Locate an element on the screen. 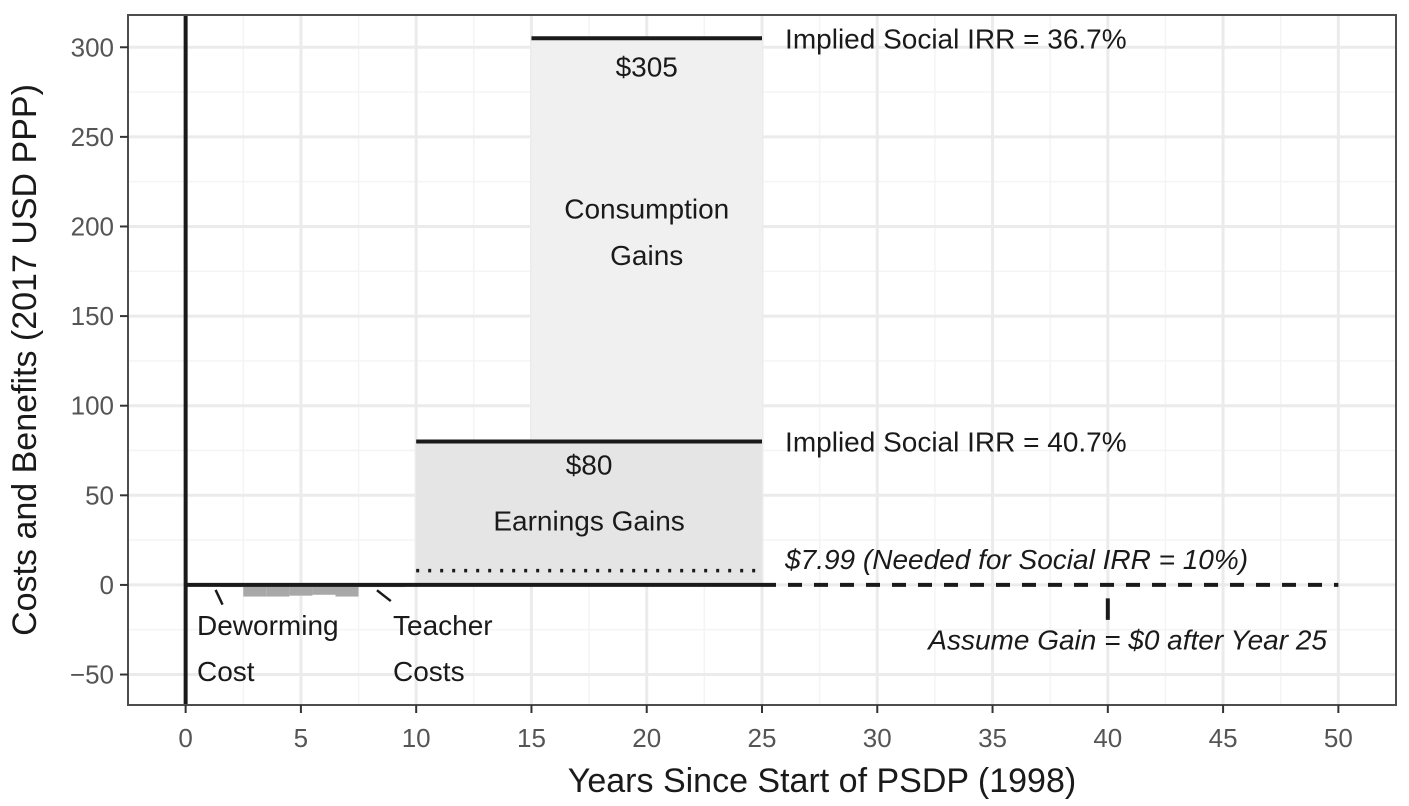  deworming-label-line1: Deworming is located at coordinates (268, 625).